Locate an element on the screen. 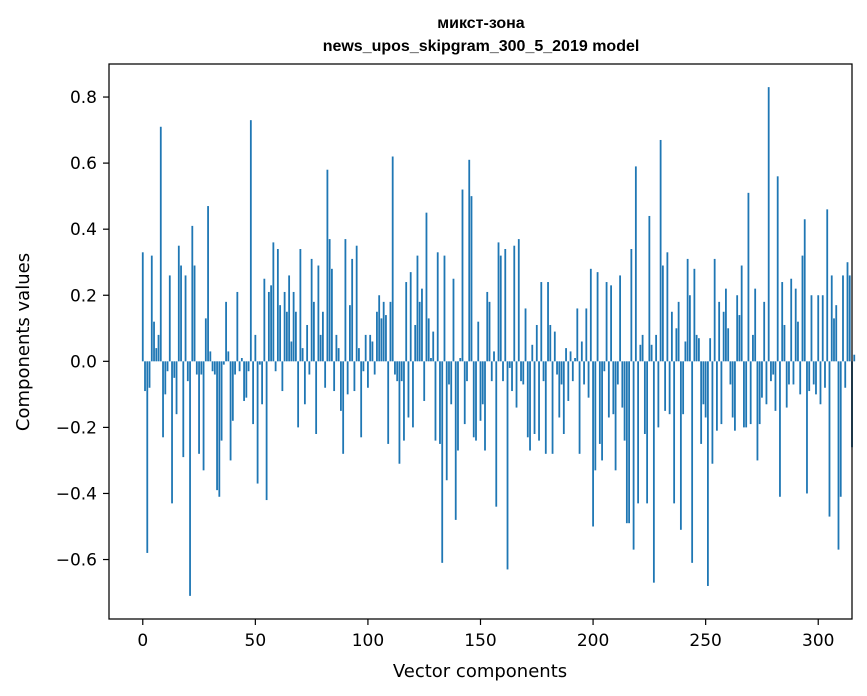 The image size is (867, 696). chart-title: микст-зона is located at coordinates (481, 23).